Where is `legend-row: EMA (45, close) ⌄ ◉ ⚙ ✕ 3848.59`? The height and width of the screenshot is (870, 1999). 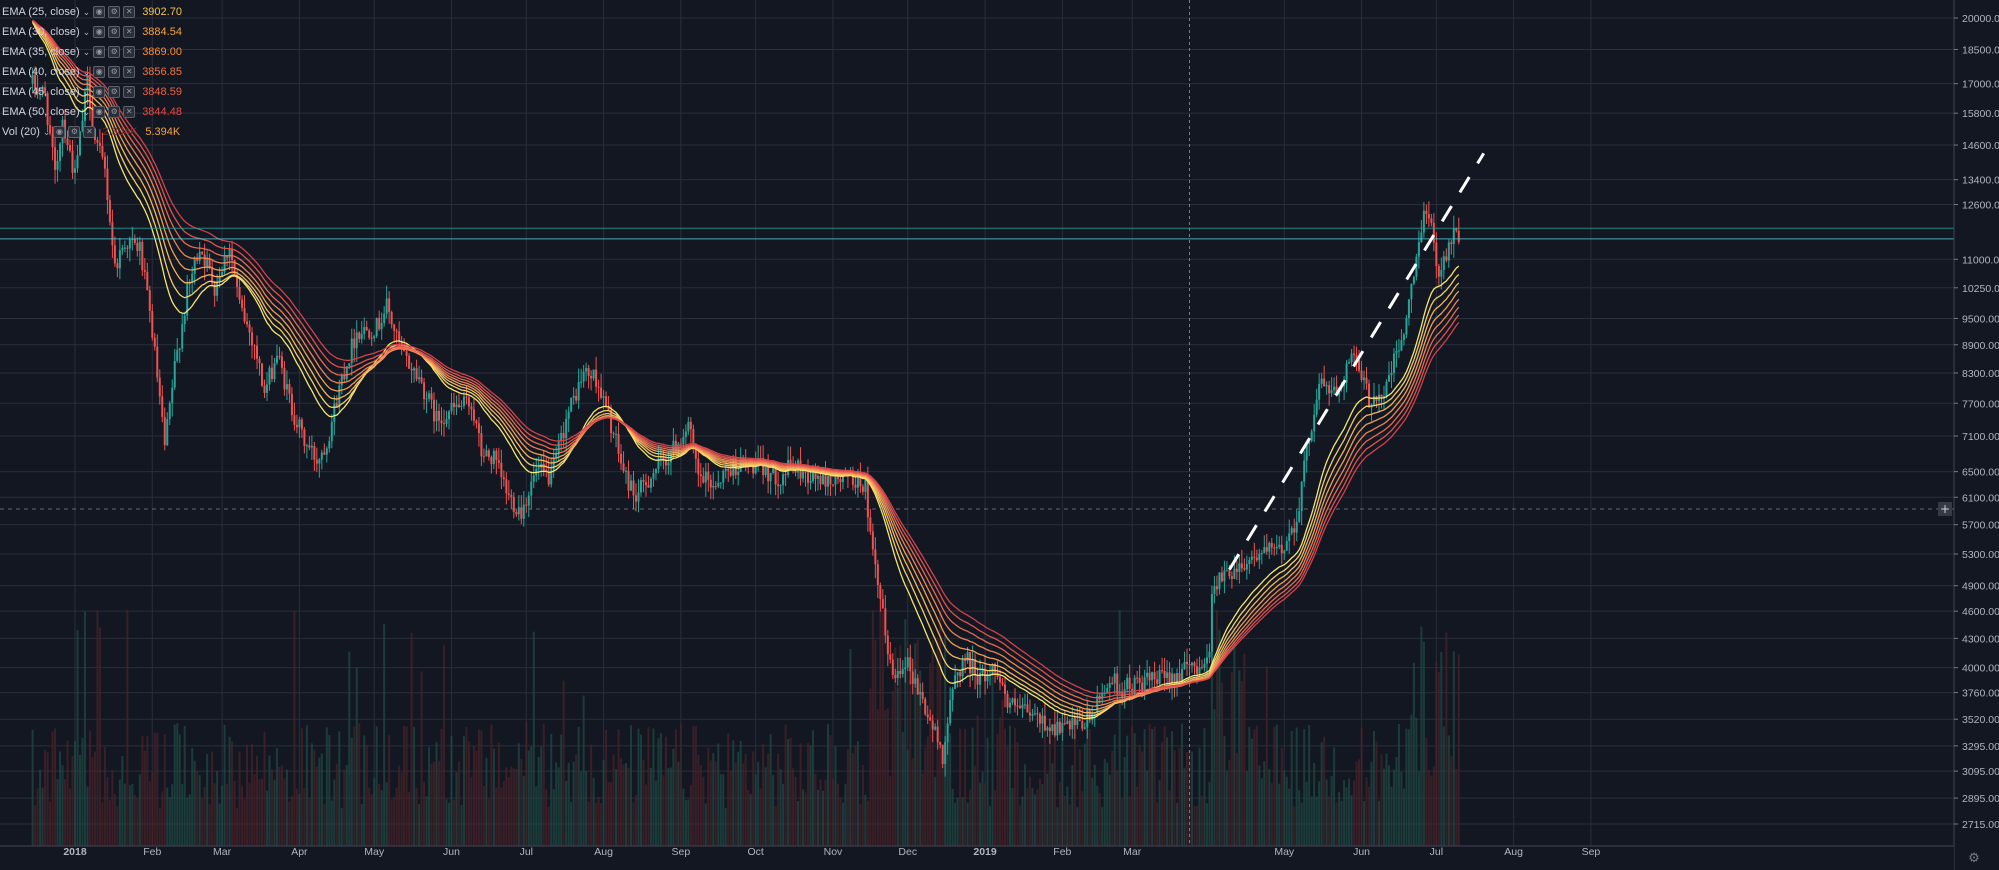 legend-row: EMA (45, close) ⌄ ◉ ⚙ ✕ 3848.59 is located at coordinates (92, 92).